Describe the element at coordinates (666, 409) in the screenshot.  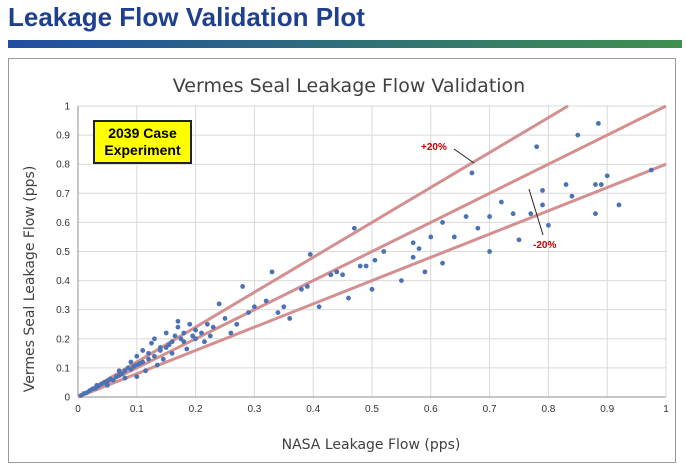
I see `x-tick-label: 1` at that location.